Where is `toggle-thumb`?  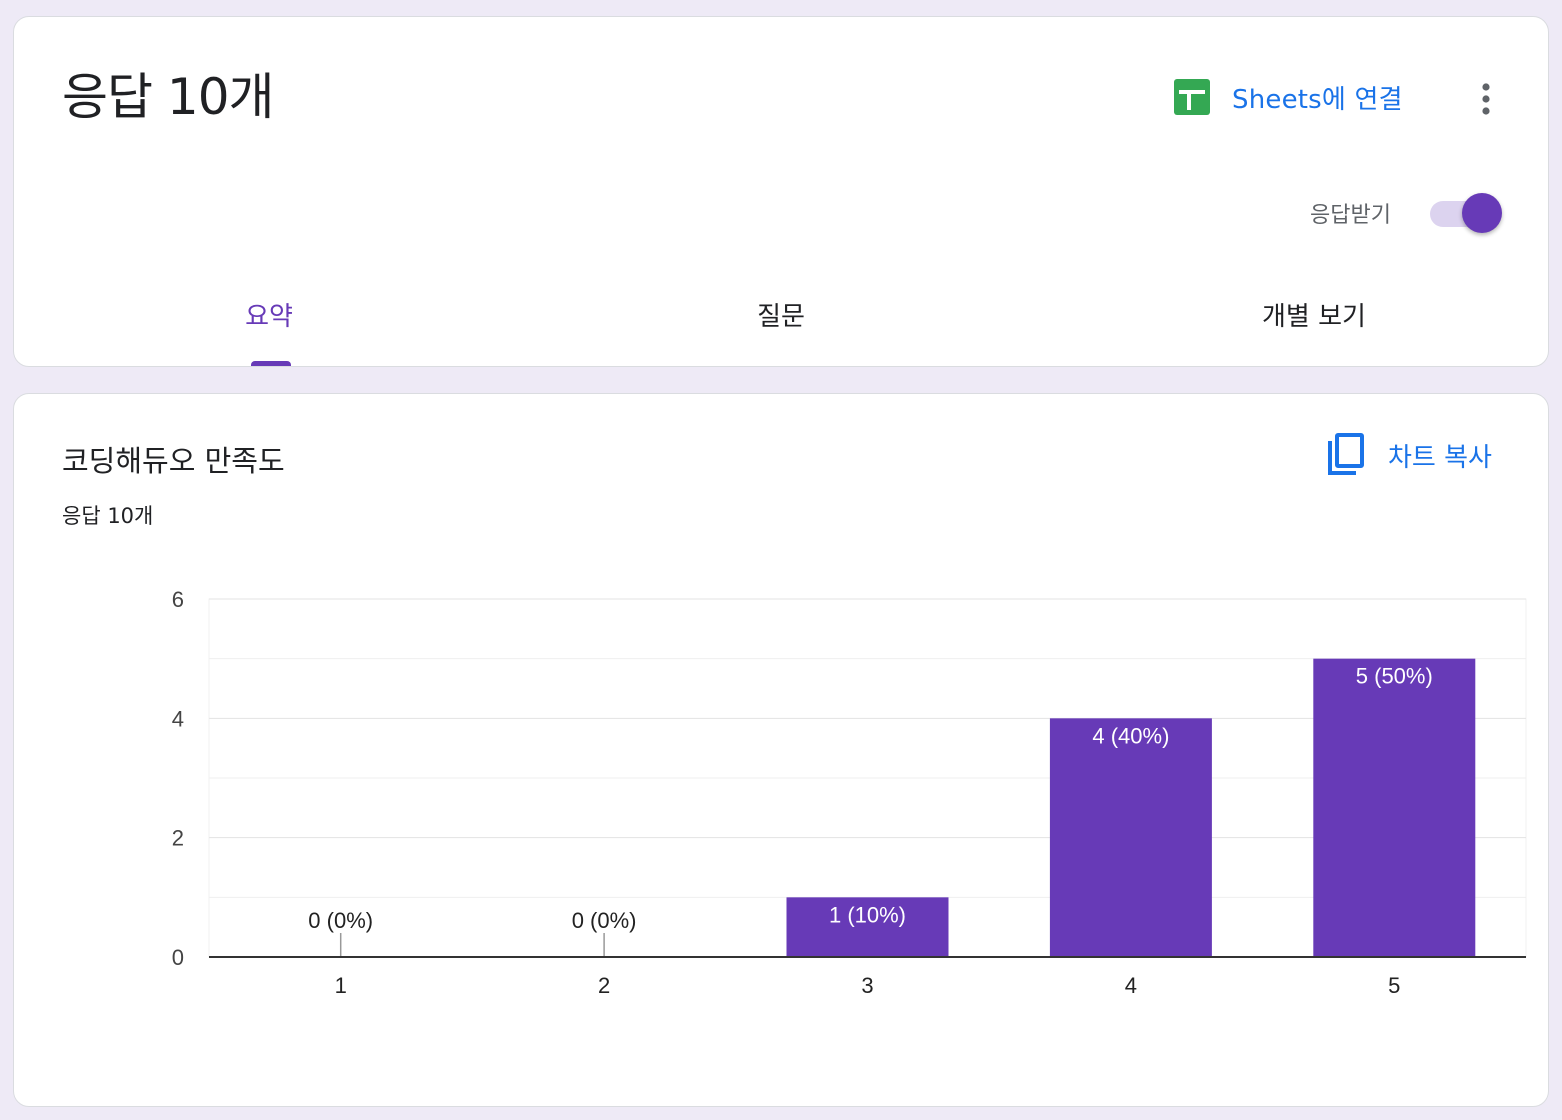 toggle-thumb is located at coordinates (1482, 213).